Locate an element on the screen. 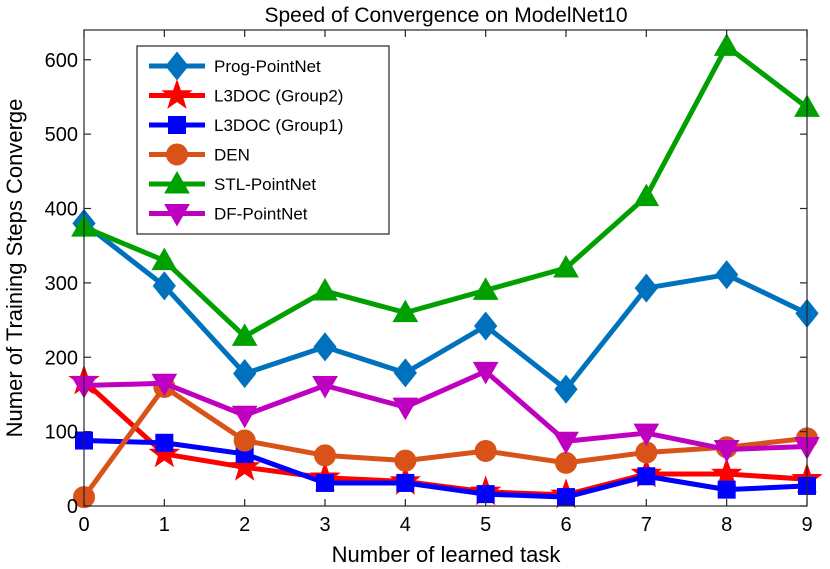 This screenshot has height=569, width=830. legend-entry: L3DOC (Group1) is located at coordinates (246, 125).